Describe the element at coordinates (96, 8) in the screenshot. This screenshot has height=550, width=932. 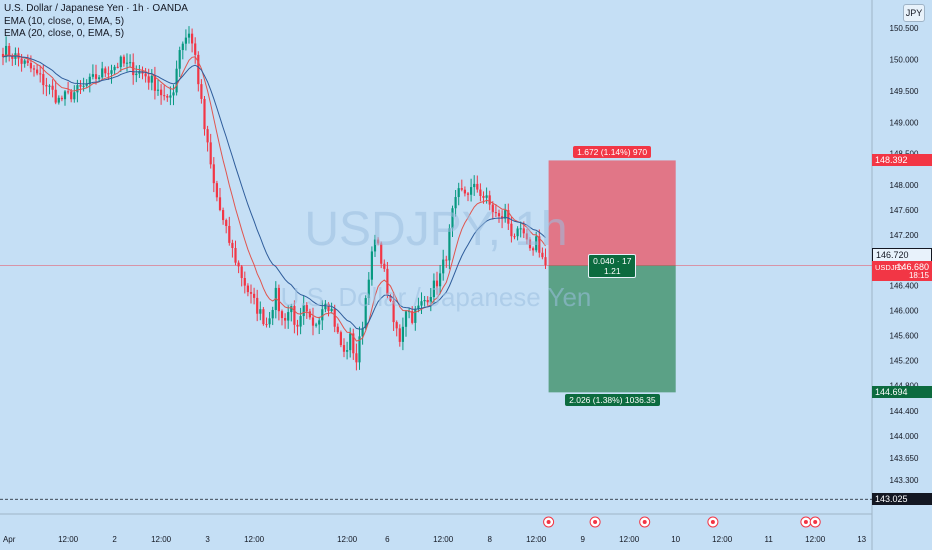
I see `legend-title: U.S. Dollar / Japanese Yen · 1h · OANDA` at that location.